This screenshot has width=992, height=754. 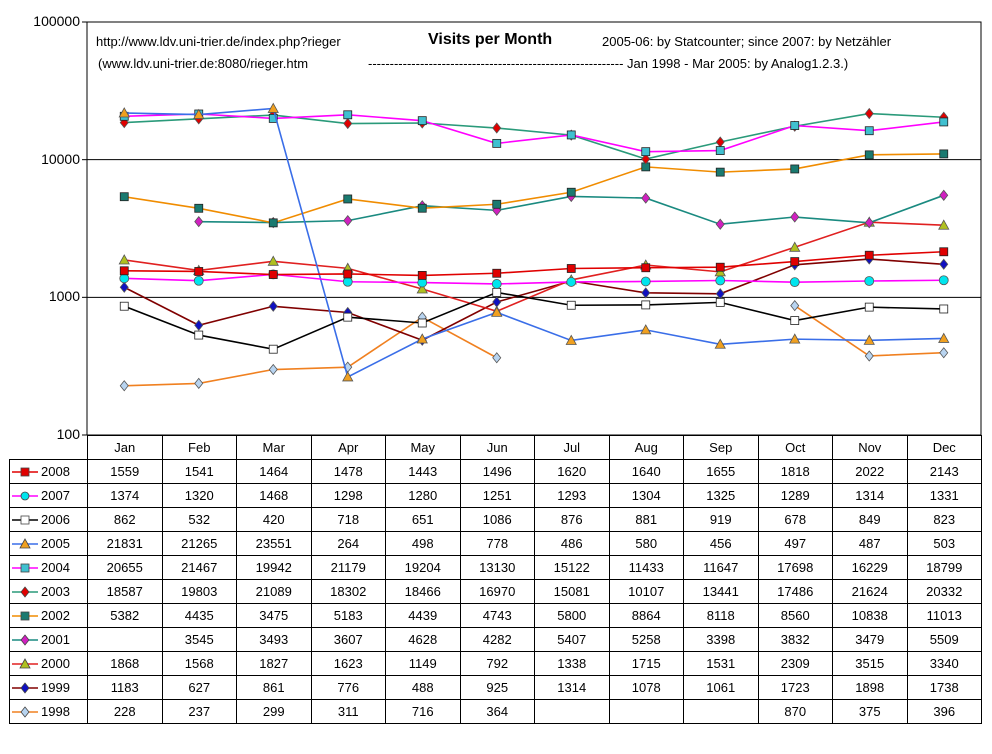 I want to click on table-cell: 1298, so click(x=348, y=495).